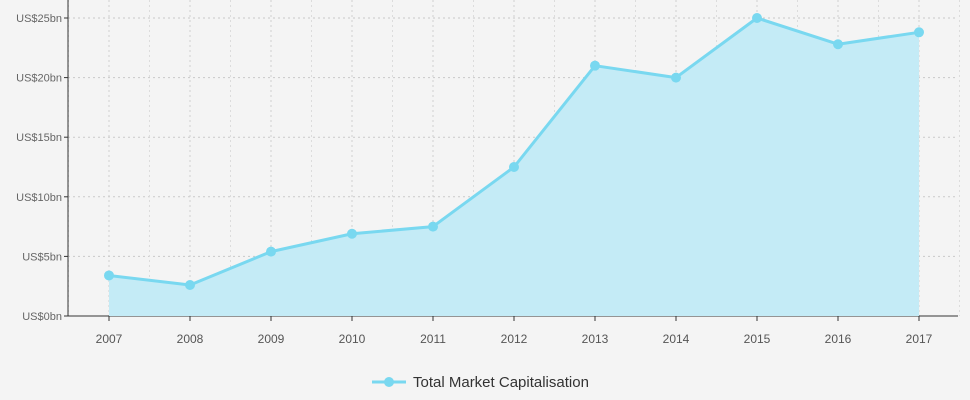  I want to click on x-tick-label: 2014, so click(676, 339).